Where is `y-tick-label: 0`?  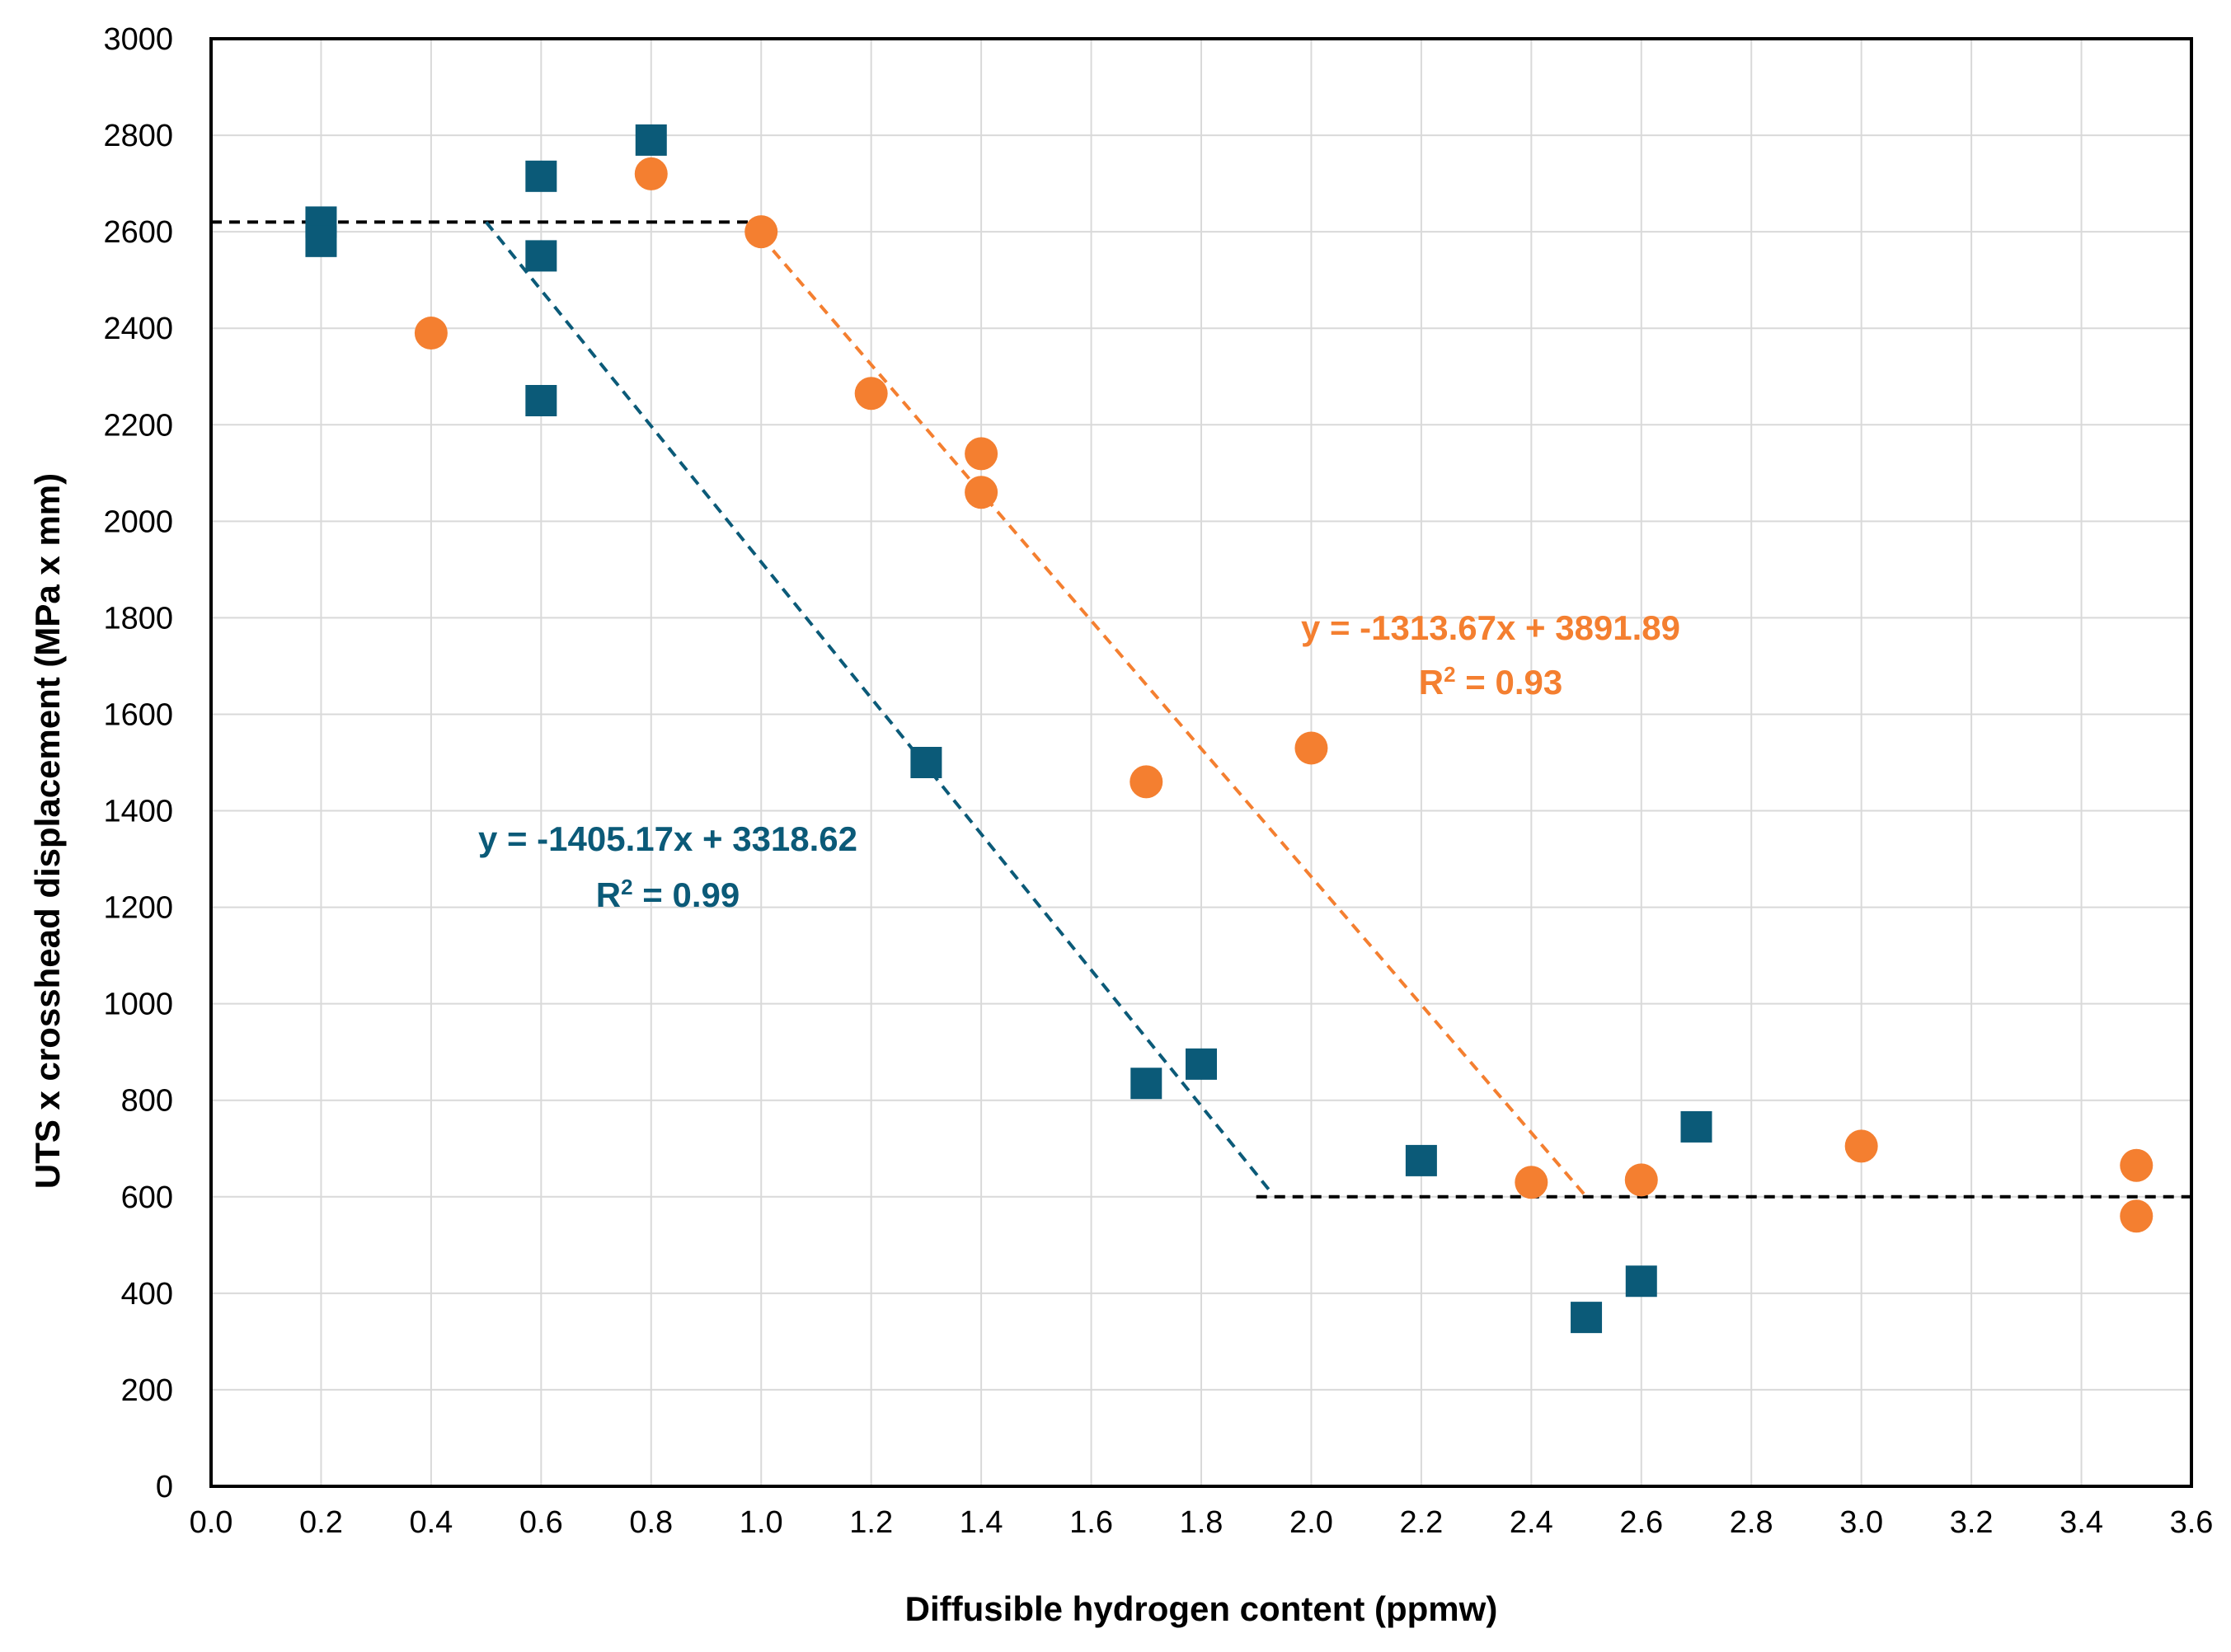 y-tick-label: 0 is located at coordinates (164, 1487).